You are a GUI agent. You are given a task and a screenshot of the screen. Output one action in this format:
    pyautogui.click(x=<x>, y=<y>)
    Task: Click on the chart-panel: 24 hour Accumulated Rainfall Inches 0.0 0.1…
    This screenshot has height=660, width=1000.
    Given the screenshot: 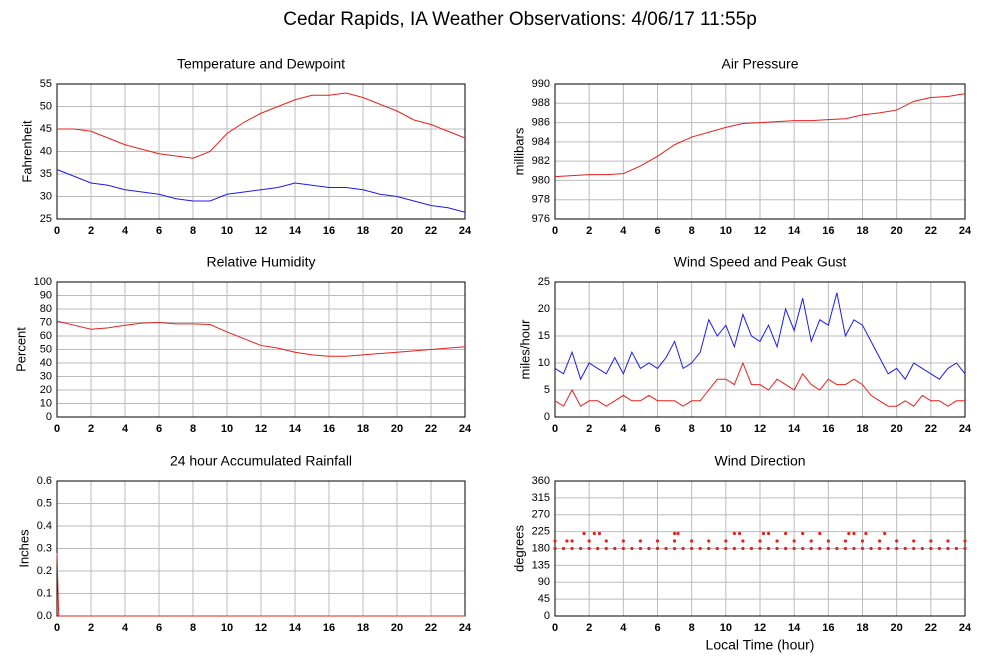 What is the action you would take?
    pyautogui.click(x=244, y=543)
    